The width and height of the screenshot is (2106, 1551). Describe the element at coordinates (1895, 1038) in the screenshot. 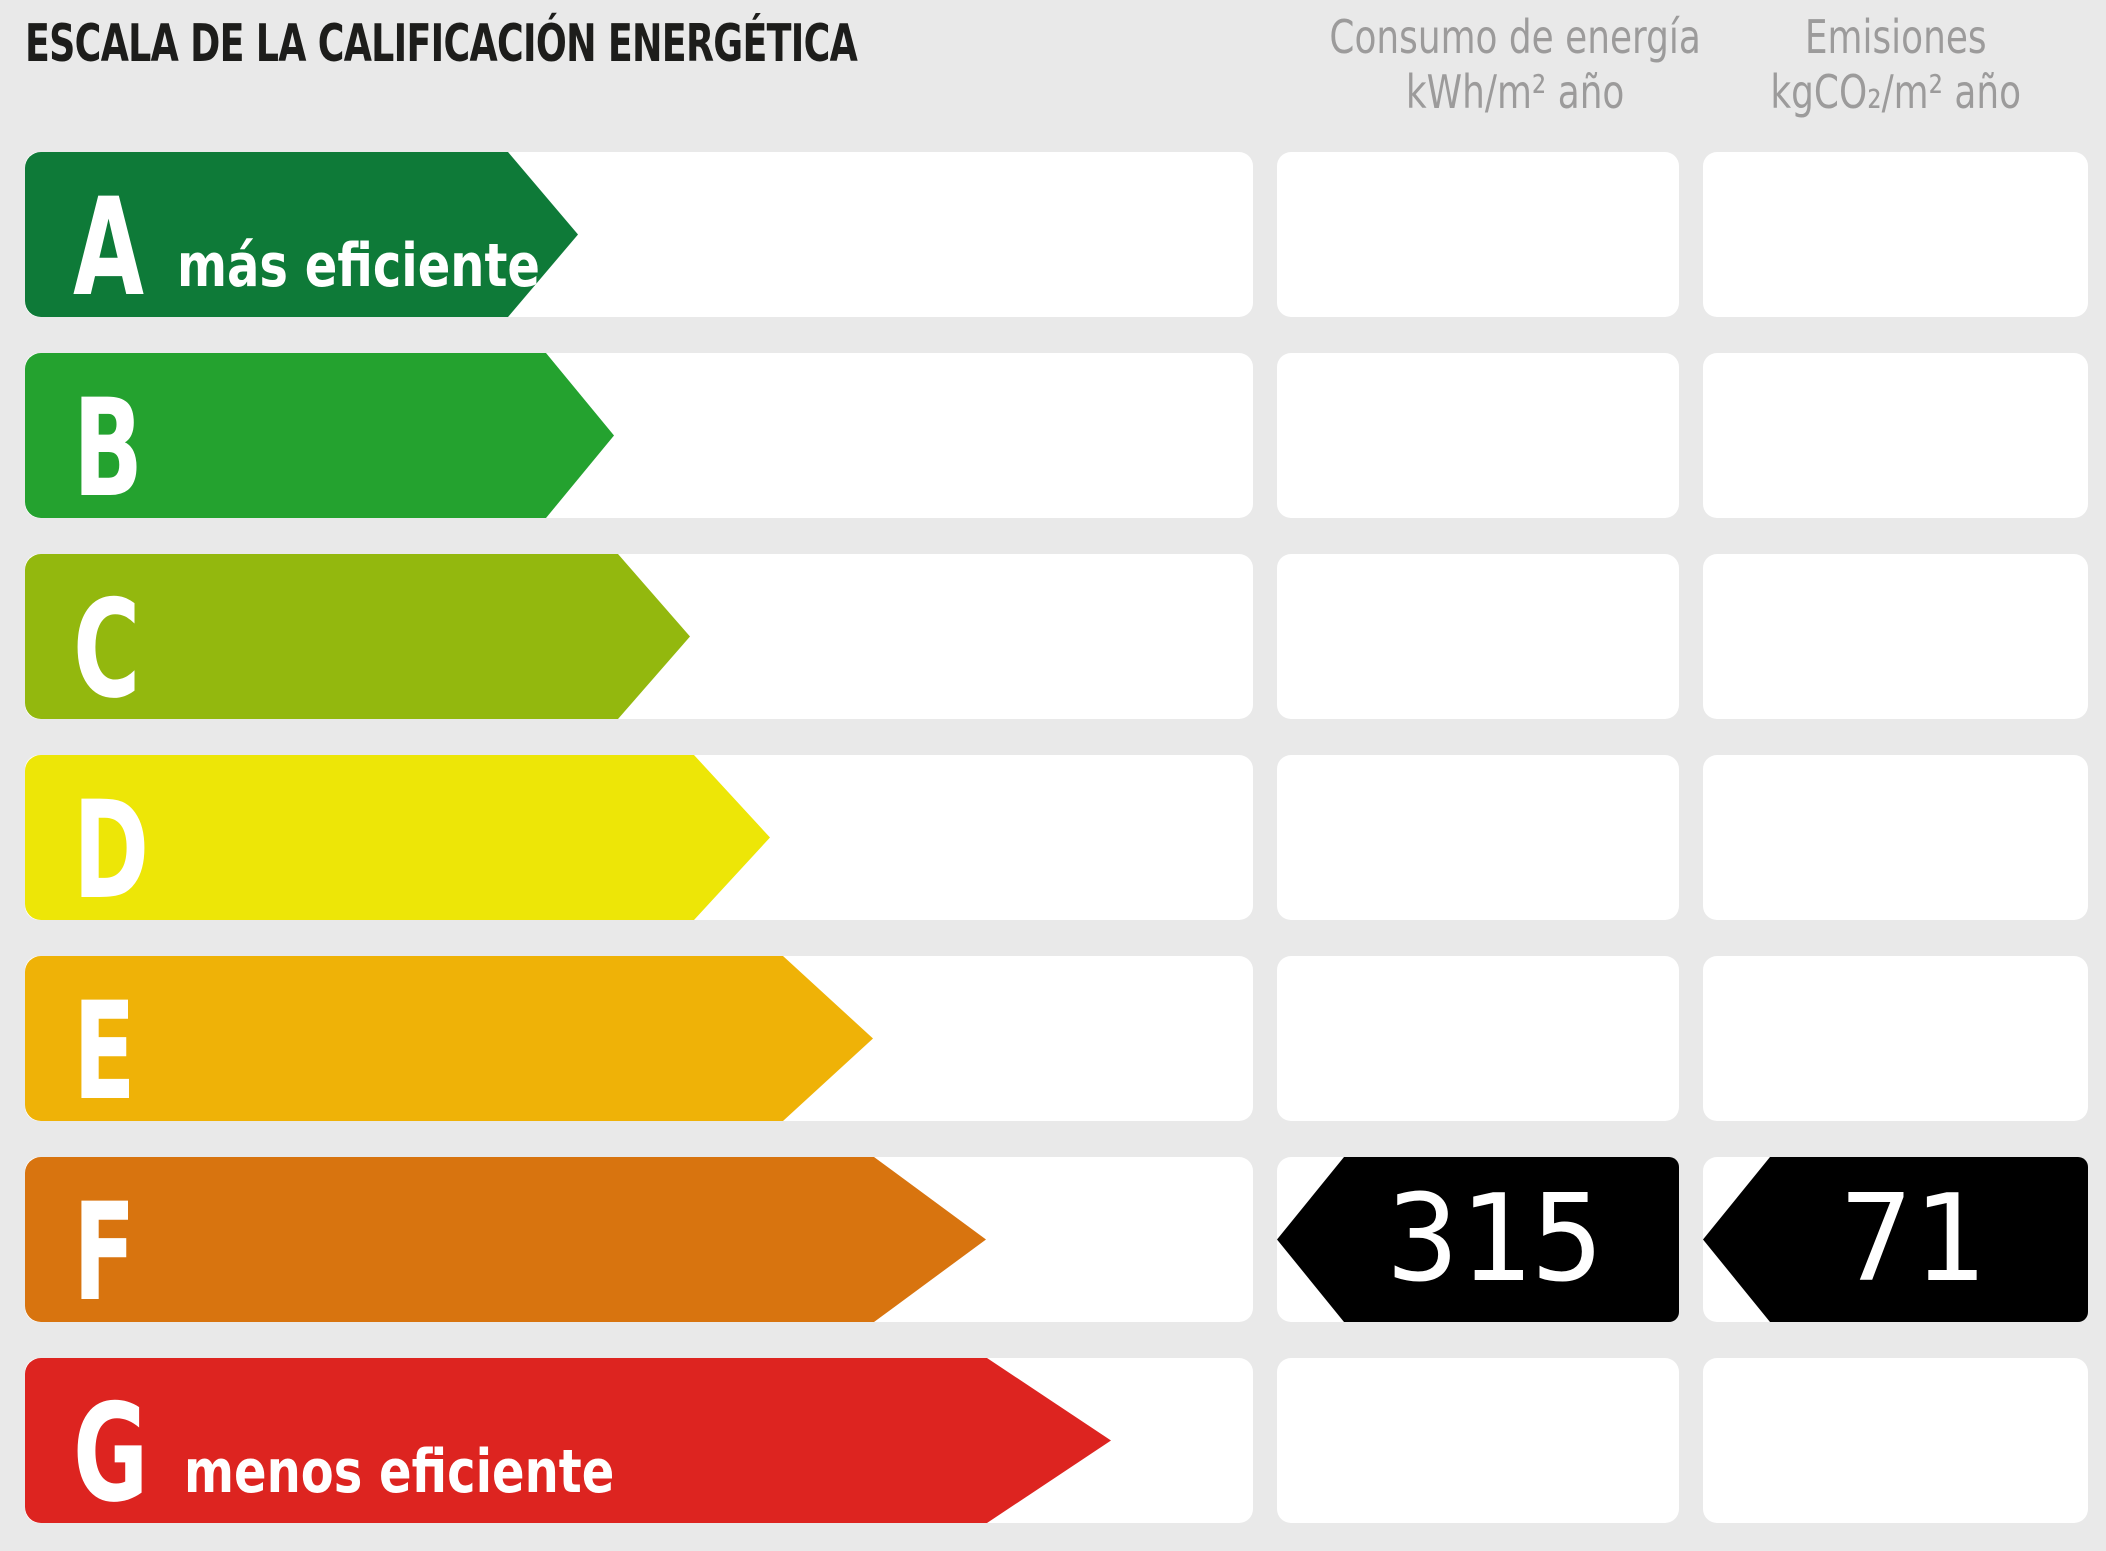

I see `emissions-cell-E` at that location.